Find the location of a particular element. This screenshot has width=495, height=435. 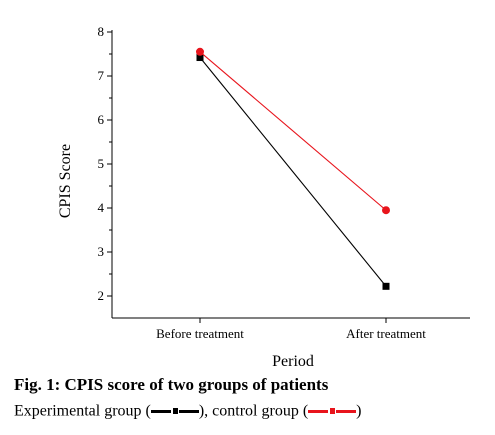

x-tick-label: Before treatment is located at coordinates (200, 333).